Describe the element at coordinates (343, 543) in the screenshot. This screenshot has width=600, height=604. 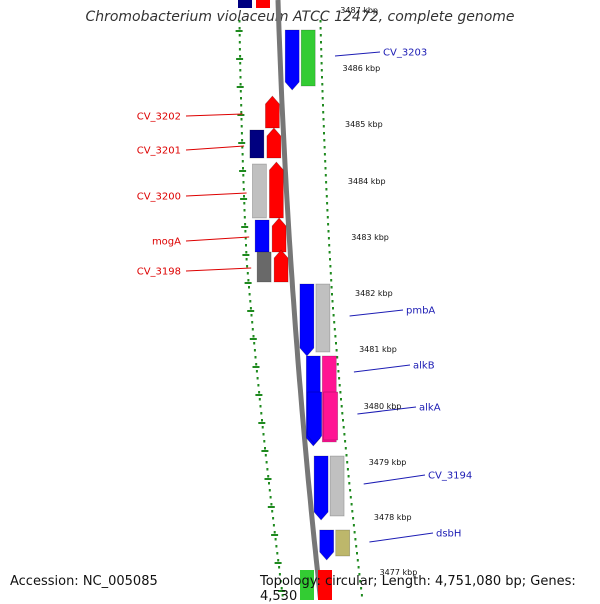
I see `gene-dsbh` at that location.